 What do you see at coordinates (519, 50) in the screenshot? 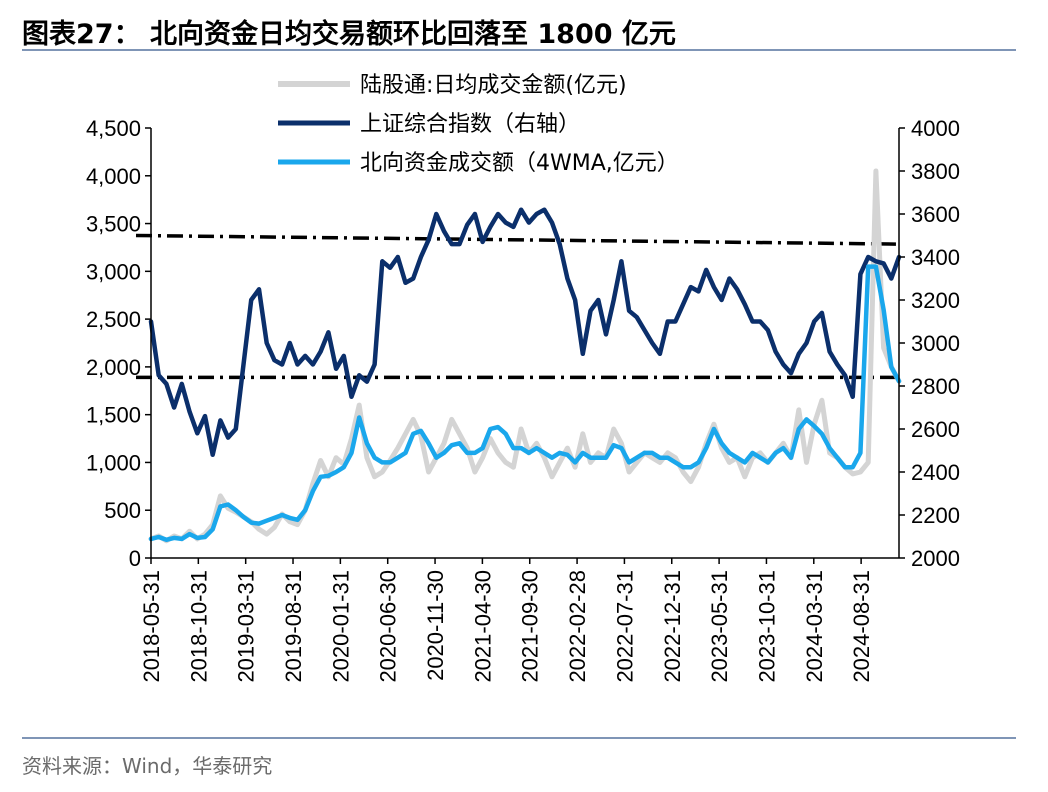
I see `title-divider` at bounding box center [519, 50].